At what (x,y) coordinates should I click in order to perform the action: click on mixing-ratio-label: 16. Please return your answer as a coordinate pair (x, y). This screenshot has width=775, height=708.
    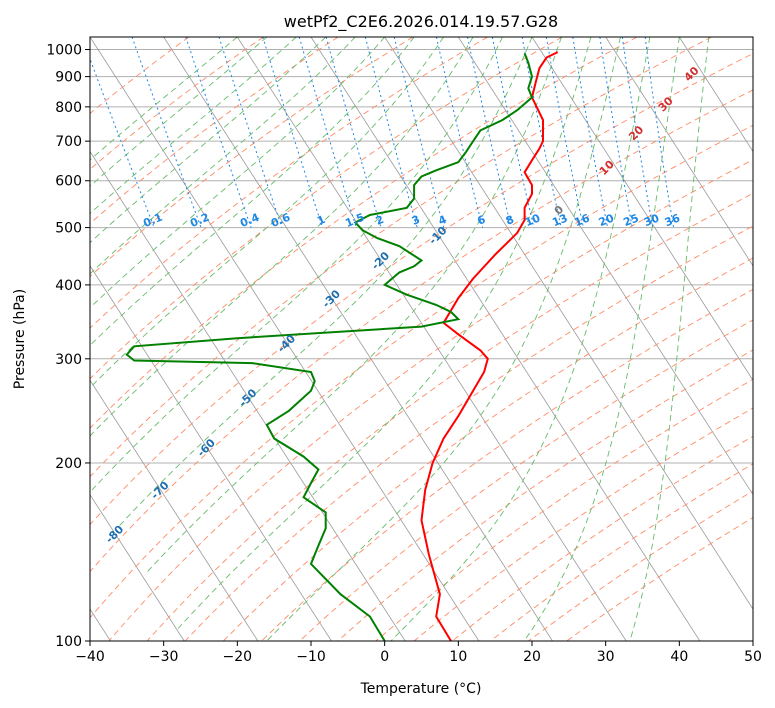
    Looking at the image, I should click on (582, 220).